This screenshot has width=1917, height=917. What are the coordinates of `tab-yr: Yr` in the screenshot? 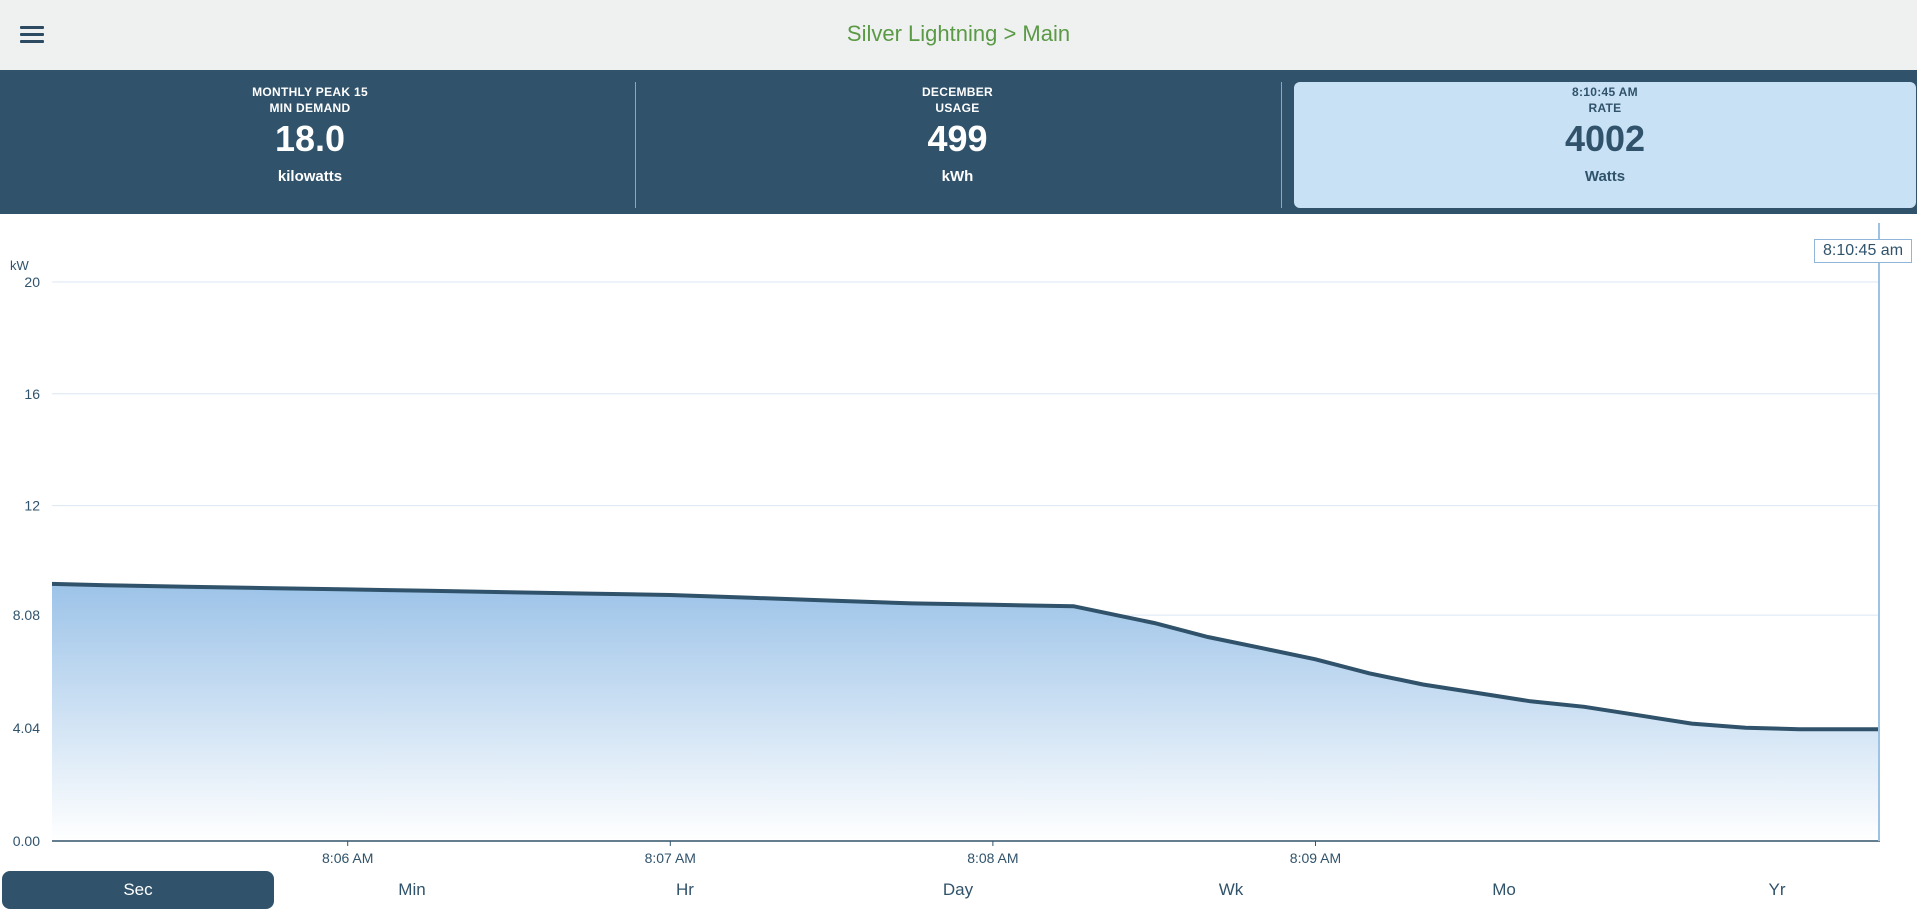 It's located at (1777, 889).